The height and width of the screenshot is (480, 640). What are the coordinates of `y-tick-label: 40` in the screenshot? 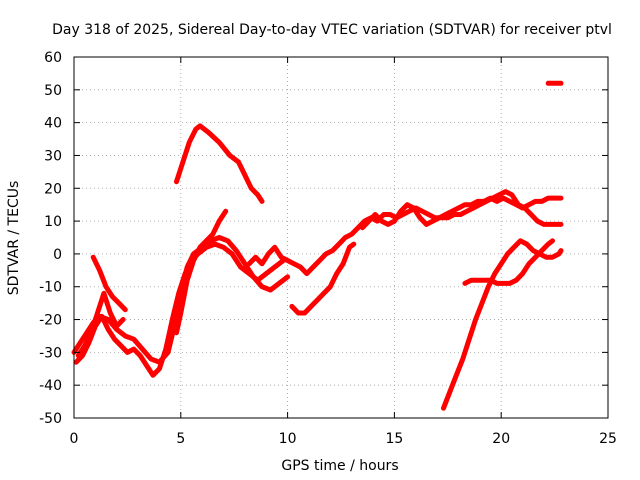 It's located at (53, 124).